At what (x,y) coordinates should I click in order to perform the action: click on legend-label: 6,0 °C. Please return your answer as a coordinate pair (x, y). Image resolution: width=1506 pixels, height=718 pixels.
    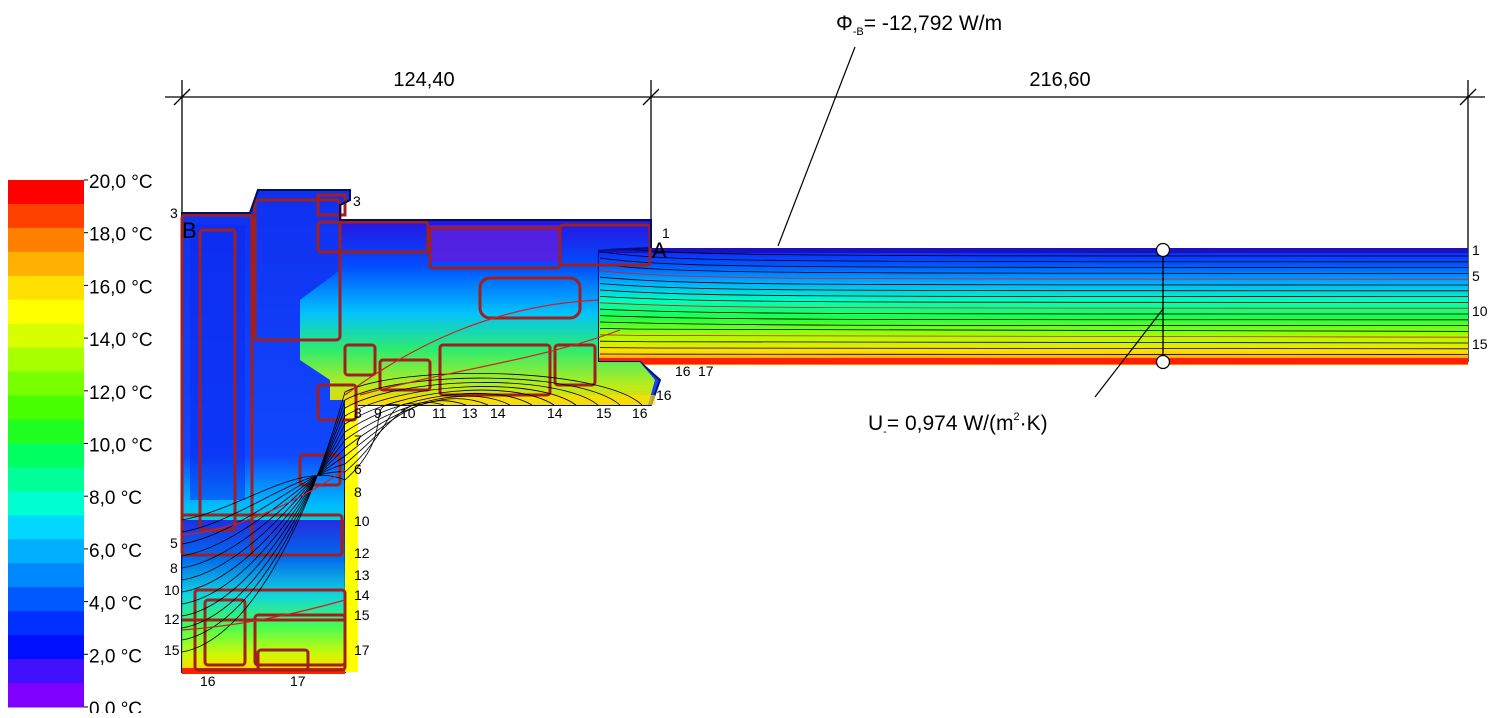
    Looking at the image, I should click on (115, 551).